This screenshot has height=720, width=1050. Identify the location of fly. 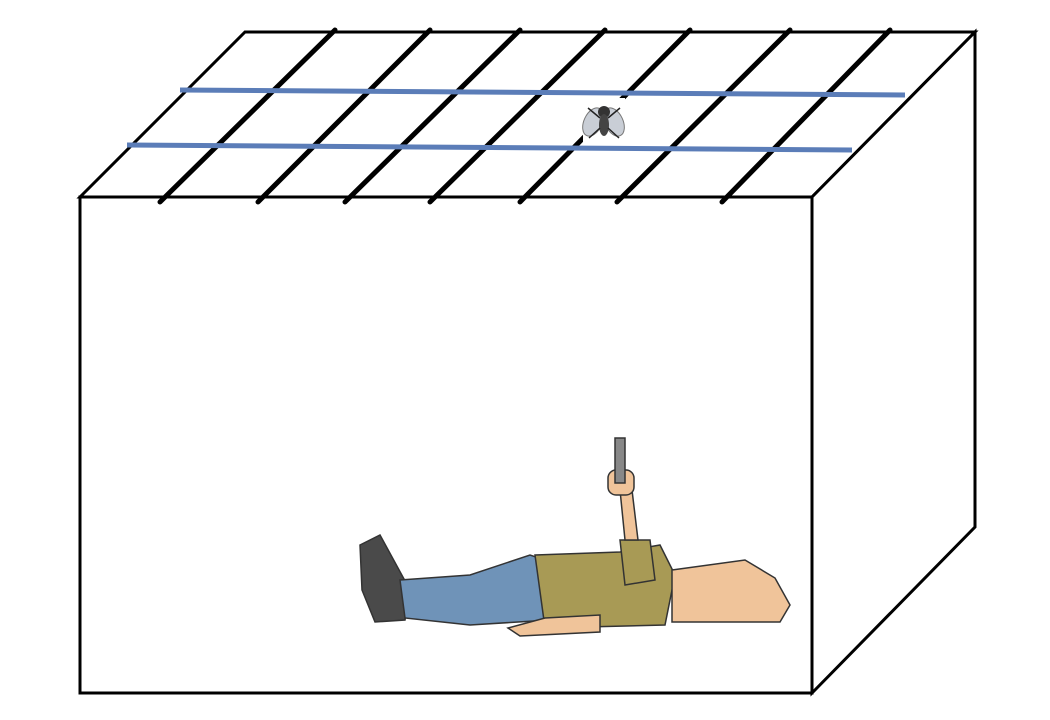
(603, 120).